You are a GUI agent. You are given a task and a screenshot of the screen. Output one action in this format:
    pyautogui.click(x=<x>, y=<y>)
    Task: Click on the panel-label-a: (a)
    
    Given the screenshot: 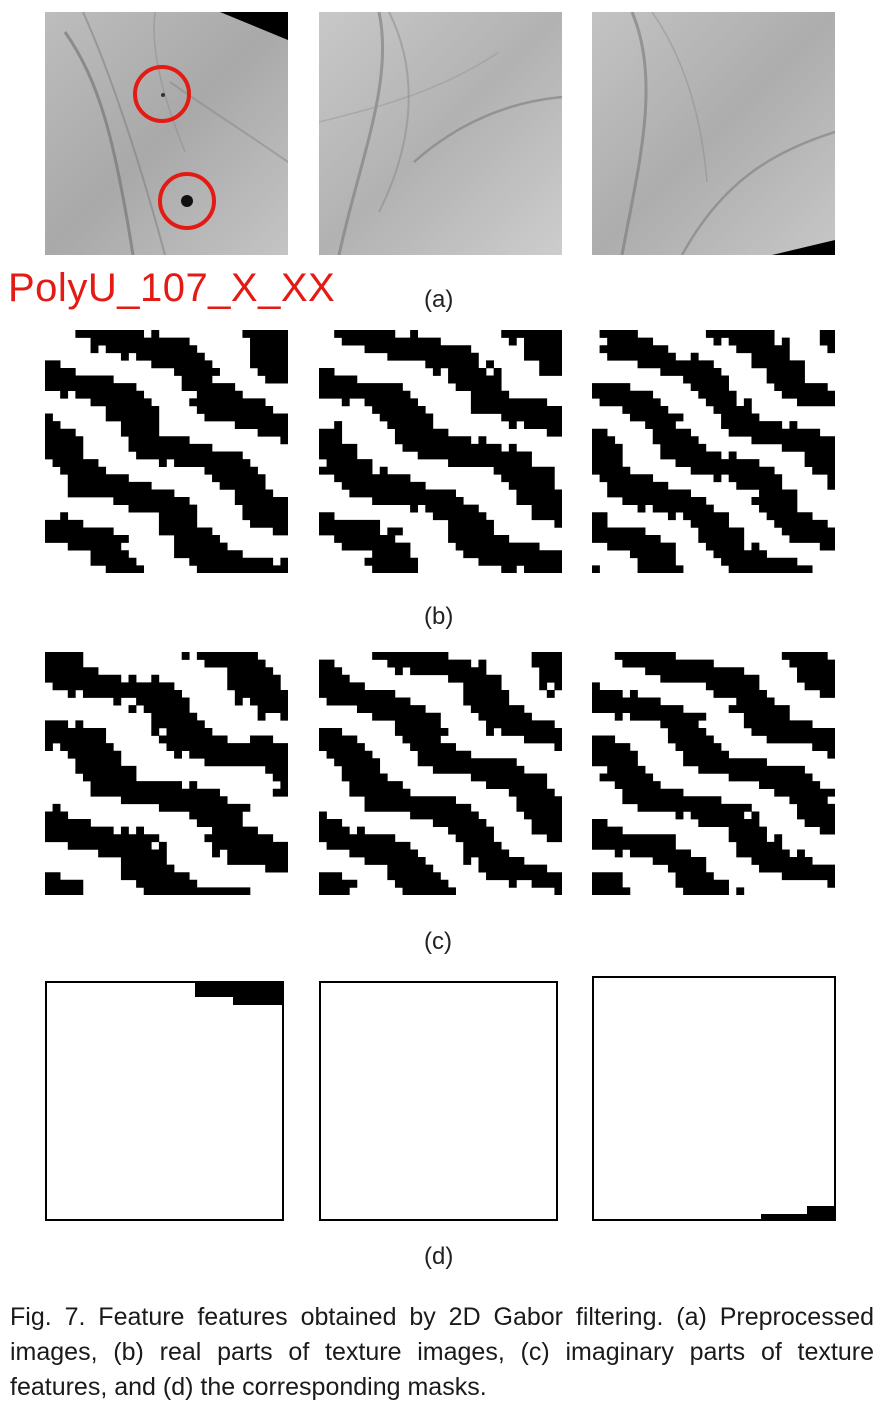 What is the action you would take?
    pyautogui.click(x=439, y=299)
    